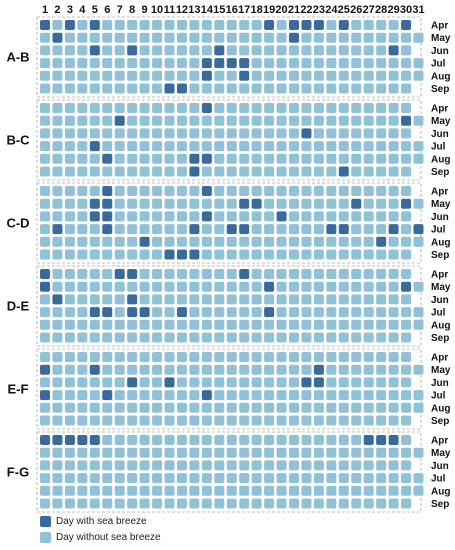 The image size is (455, 550). I want to click on day-label: 29, so click(393, 10).